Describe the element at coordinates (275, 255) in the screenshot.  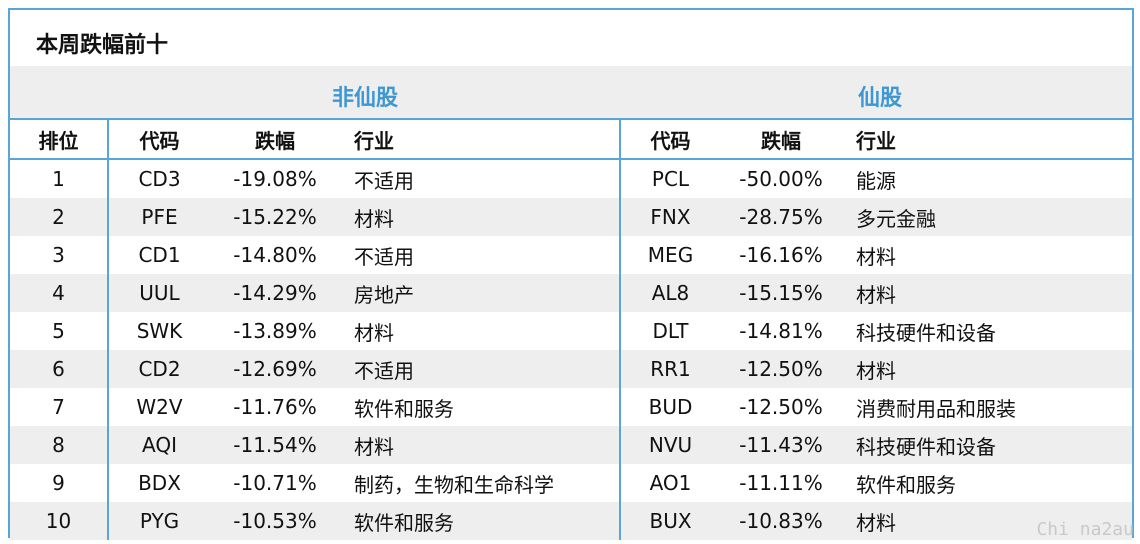
I see `change-cell-non-speculative: -14.80%` at that location.